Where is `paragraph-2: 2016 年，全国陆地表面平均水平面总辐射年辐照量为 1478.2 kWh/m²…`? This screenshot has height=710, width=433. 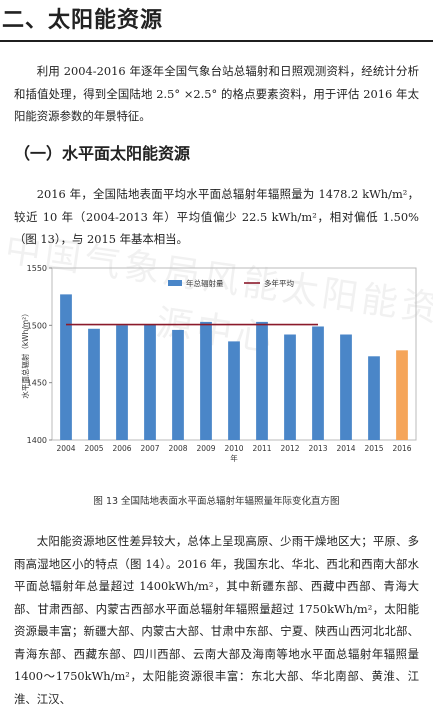
paragraph-2: 2016 年，全国陆地表面平均水平面总辐射年辐照量为 1478.2 kWh/m²… is located at coordinates (216, 216).